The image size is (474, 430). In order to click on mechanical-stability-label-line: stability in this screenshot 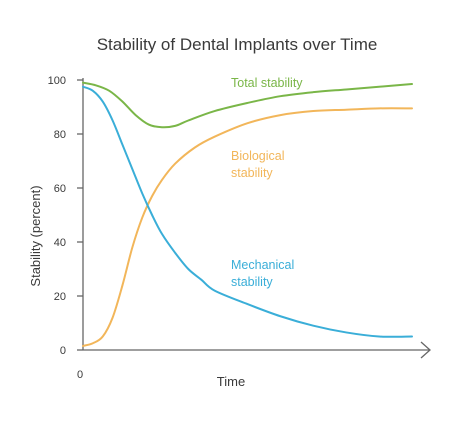, I will do `click(252, 282)`.